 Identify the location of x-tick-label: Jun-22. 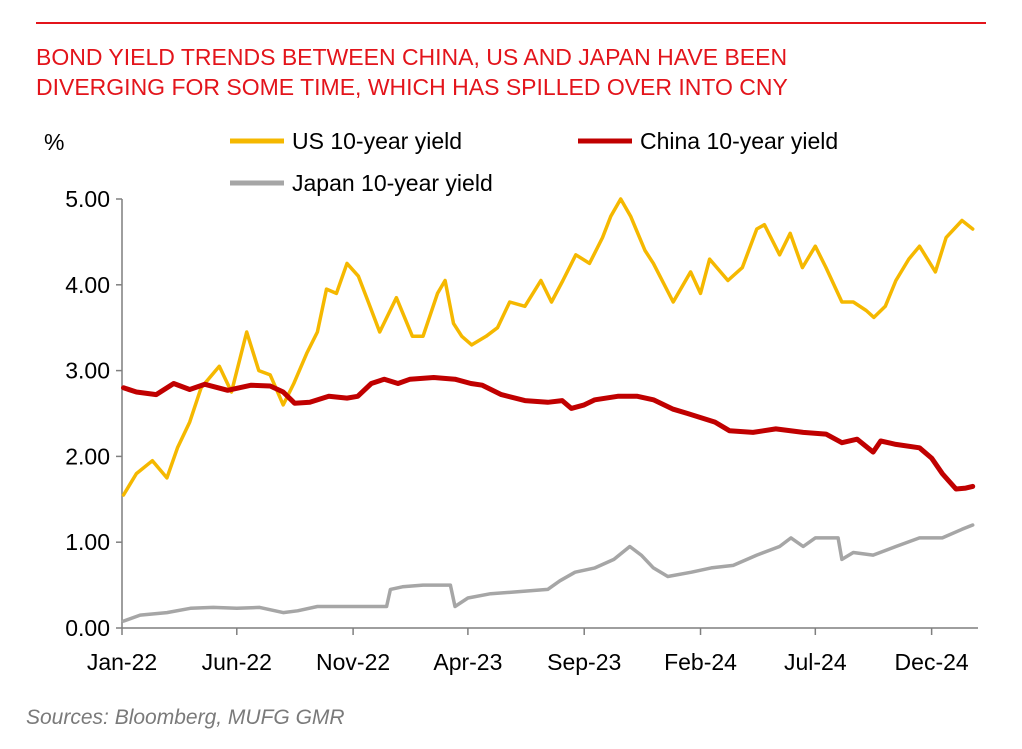
(237, 662).